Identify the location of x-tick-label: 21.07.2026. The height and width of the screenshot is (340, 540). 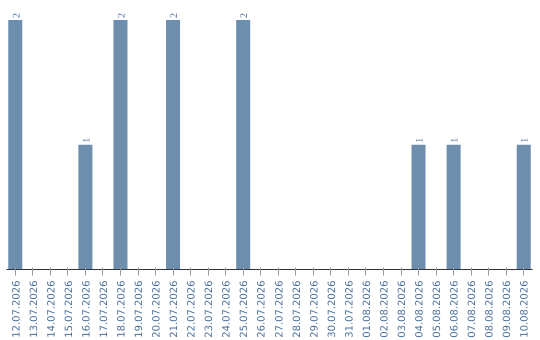
(174, 309).